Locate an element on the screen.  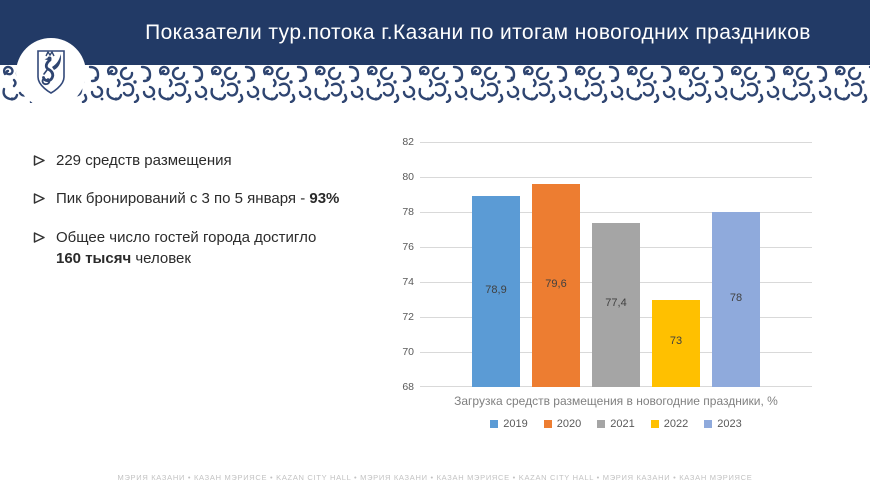
legend-item-2023: 2023 is located at coordinates (723, 424).